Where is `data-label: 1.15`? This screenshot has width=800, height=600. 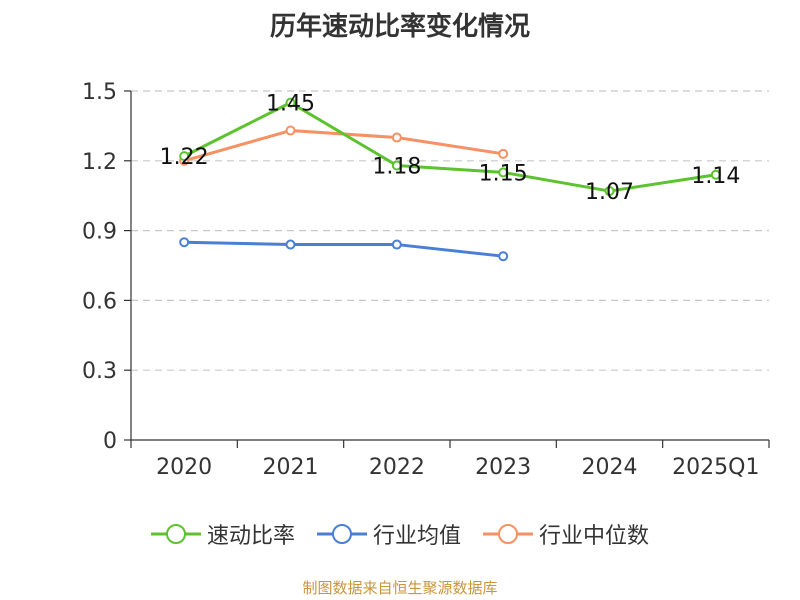 data-label: 1.15 is located at coordinates (503, 173).